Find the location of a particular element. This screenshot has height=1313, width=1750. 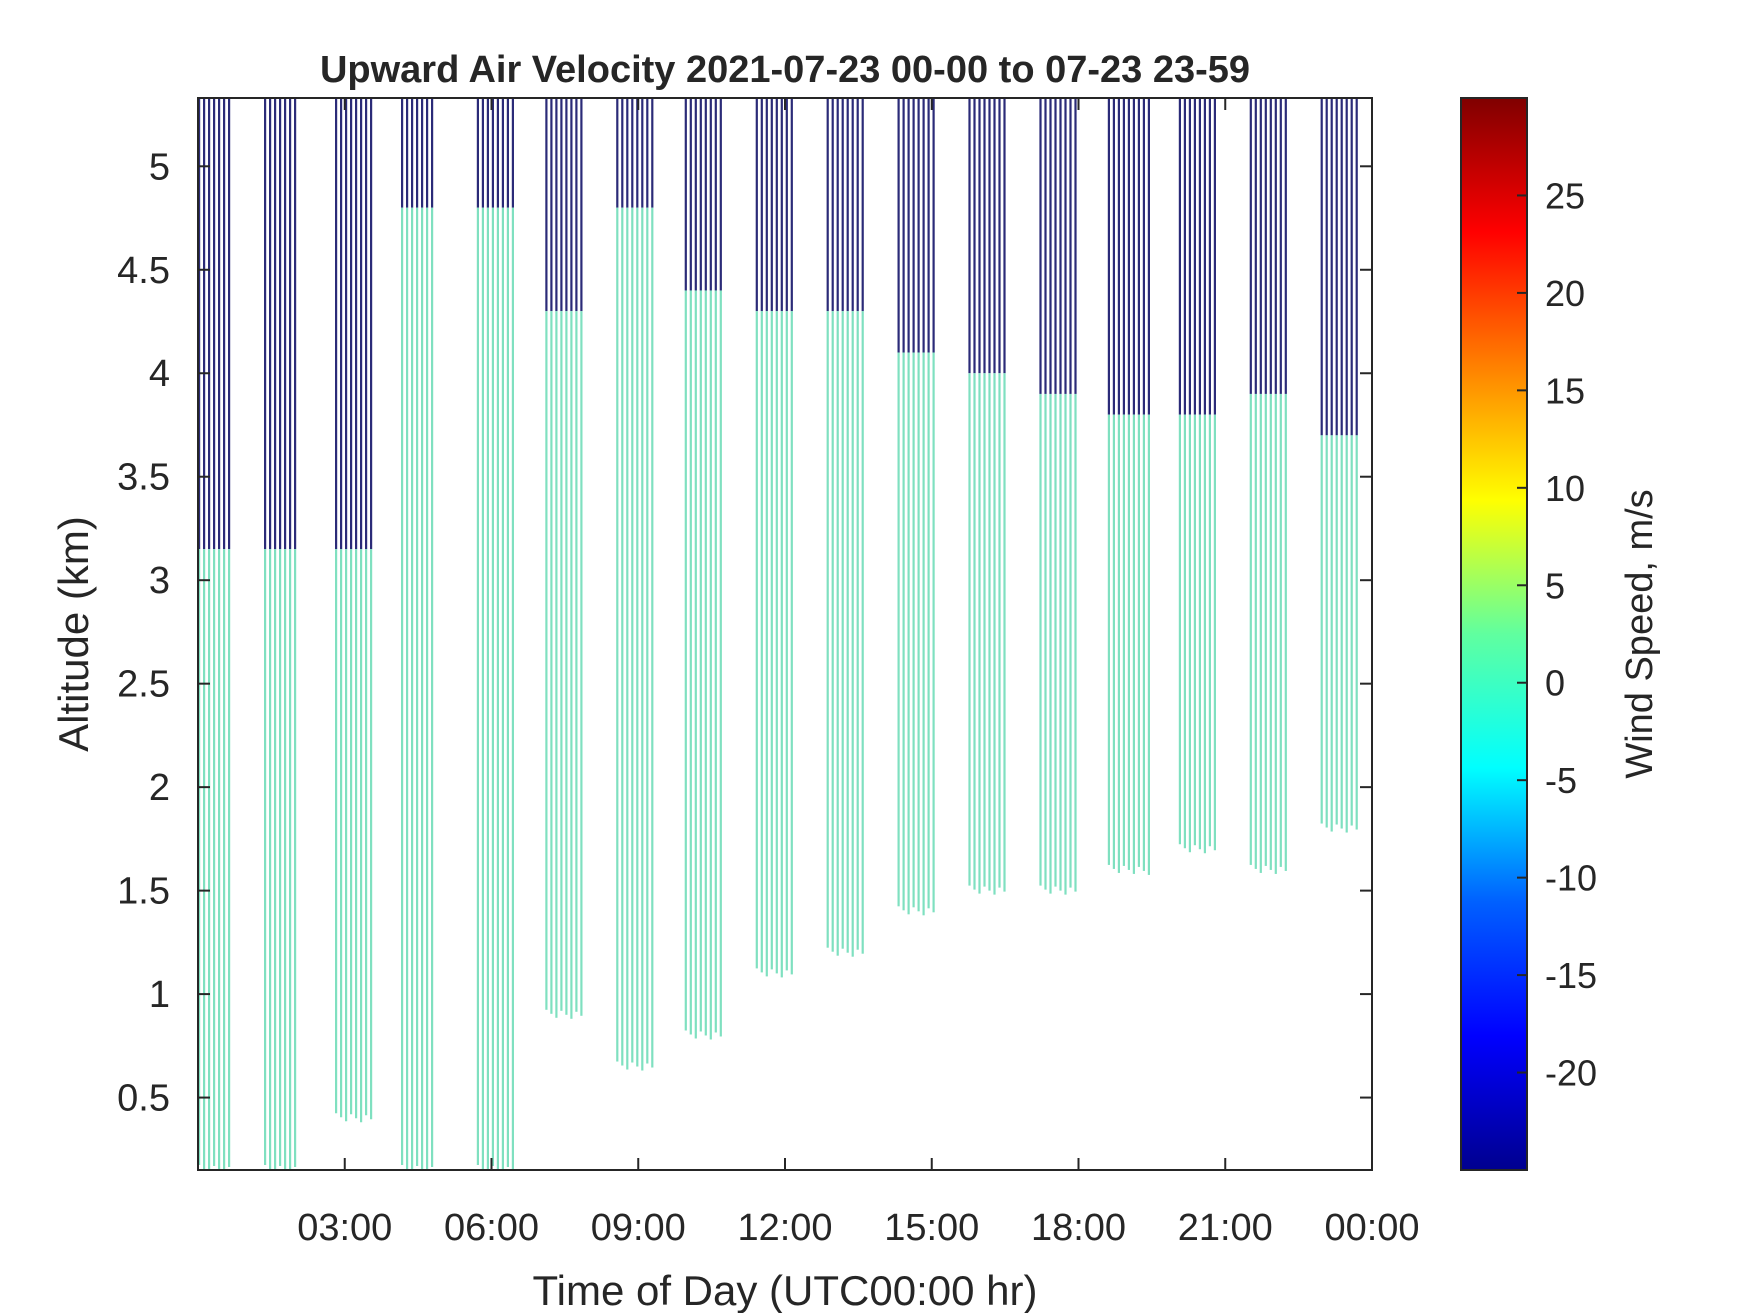

y-tick-label: 2 is located at coordinates (159, 788).